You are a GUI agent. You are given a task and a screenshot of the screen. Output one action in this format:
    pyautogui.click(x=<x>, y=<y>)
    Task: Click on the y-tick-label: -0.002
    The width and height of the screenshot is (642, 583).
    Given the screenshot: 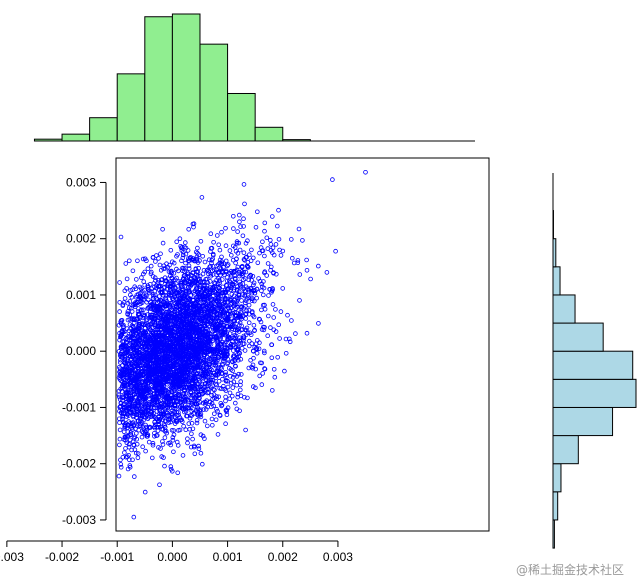 What is the action you would take?
    pyautogui.click(x=79, y=464)
    